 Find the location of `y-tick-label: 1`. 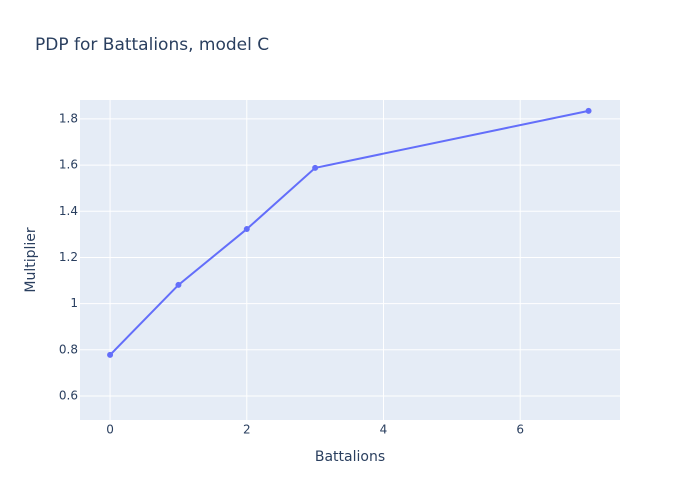

y-tick-label: 1 is located at coordinates (74, 303).